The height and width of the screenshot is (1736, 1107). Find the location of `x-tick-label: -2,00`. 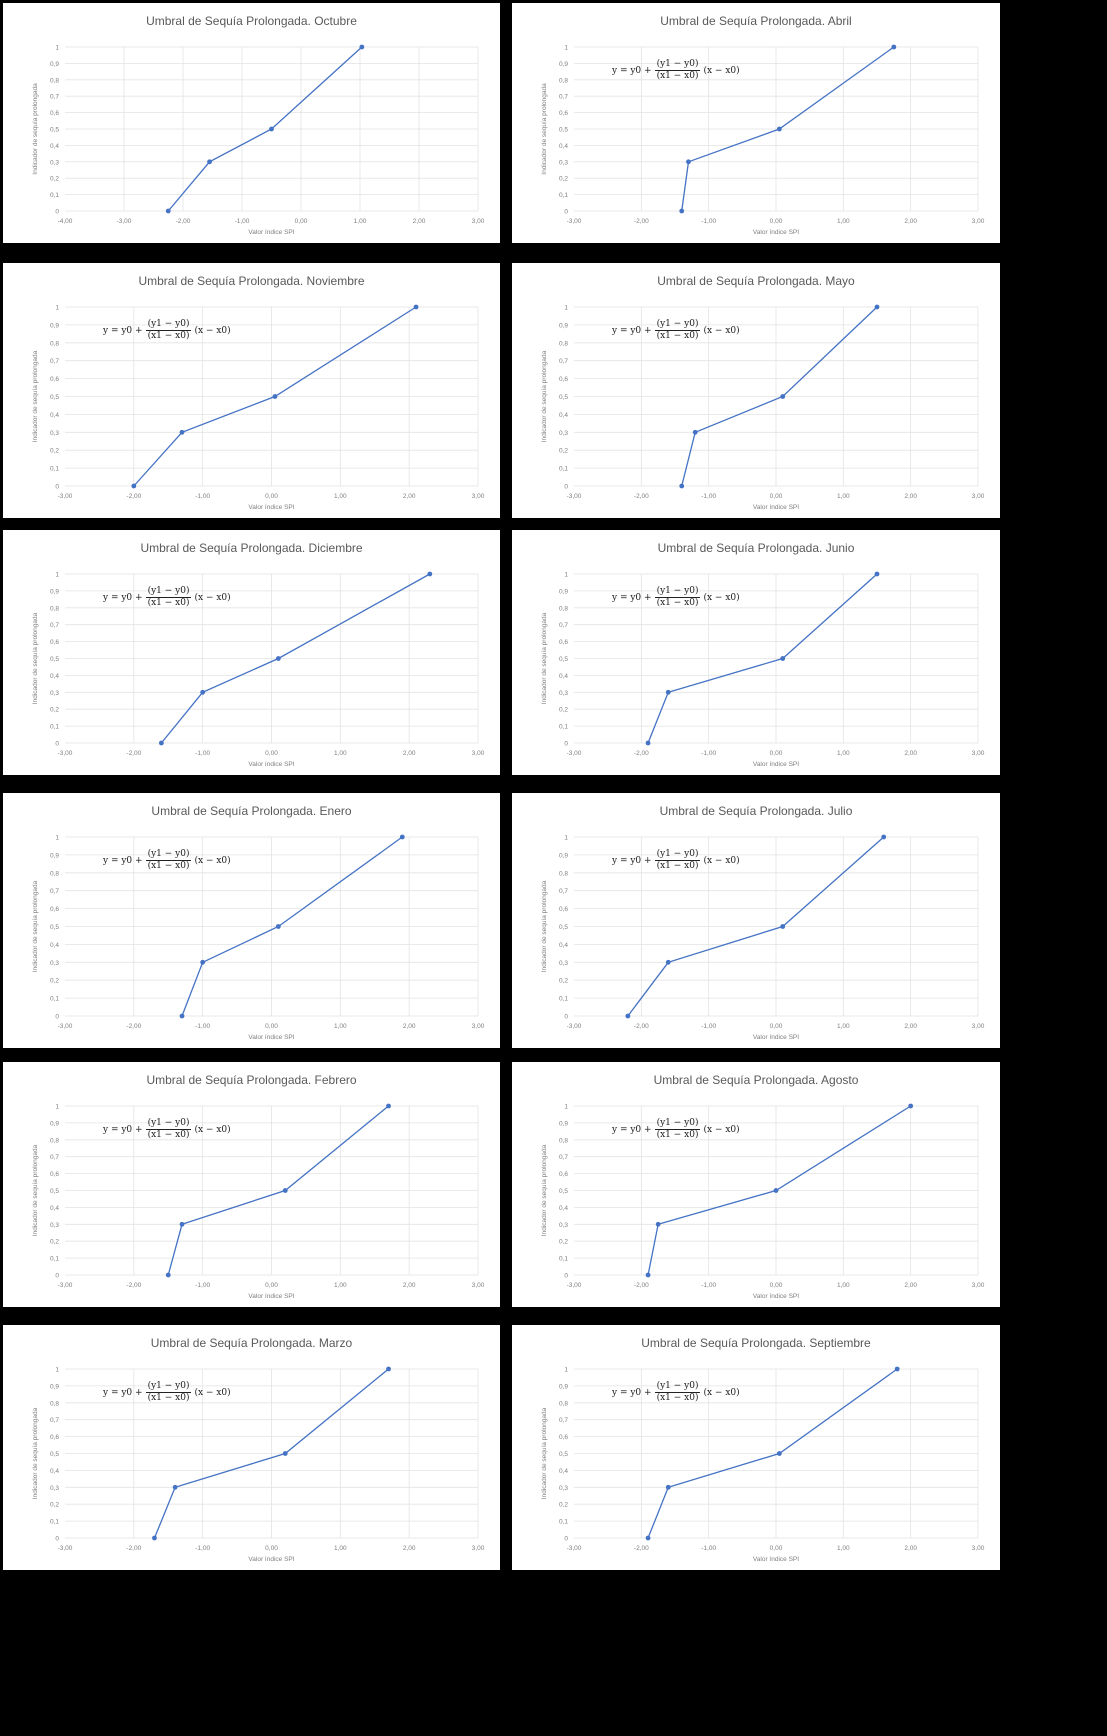

x-tick-label: -2,00 is located at coordinates (133, 753).